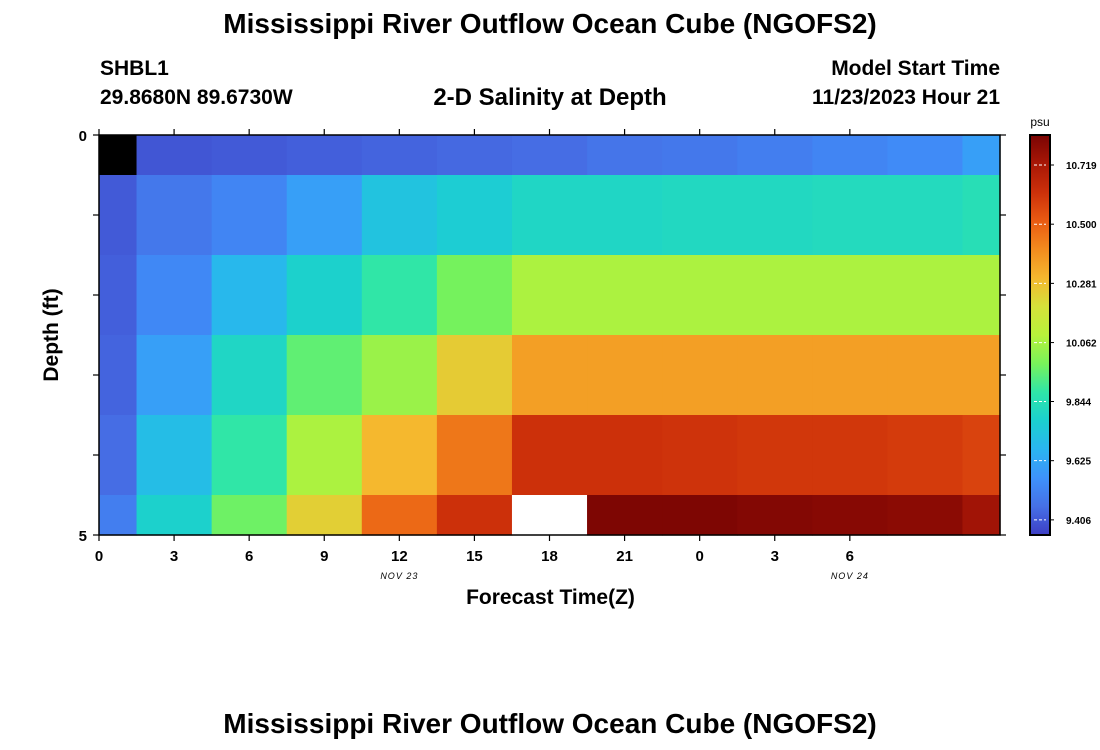 This screenshot has width=1100, height=750. Describe the element at coordinates (1039, 122) in the screenshot. I see `colorbar-unit: psu` at that location.